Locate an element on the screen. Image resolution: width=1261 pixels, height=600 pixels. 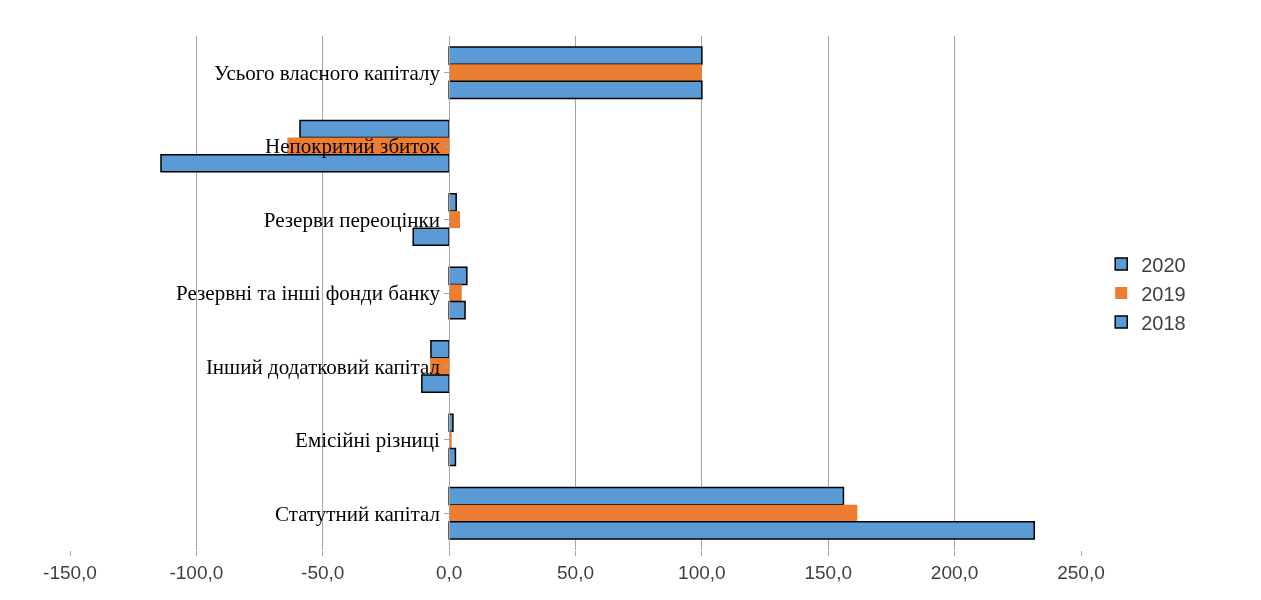
y-tick-label: Емісійні різниці is located at coordinates (368, 440).